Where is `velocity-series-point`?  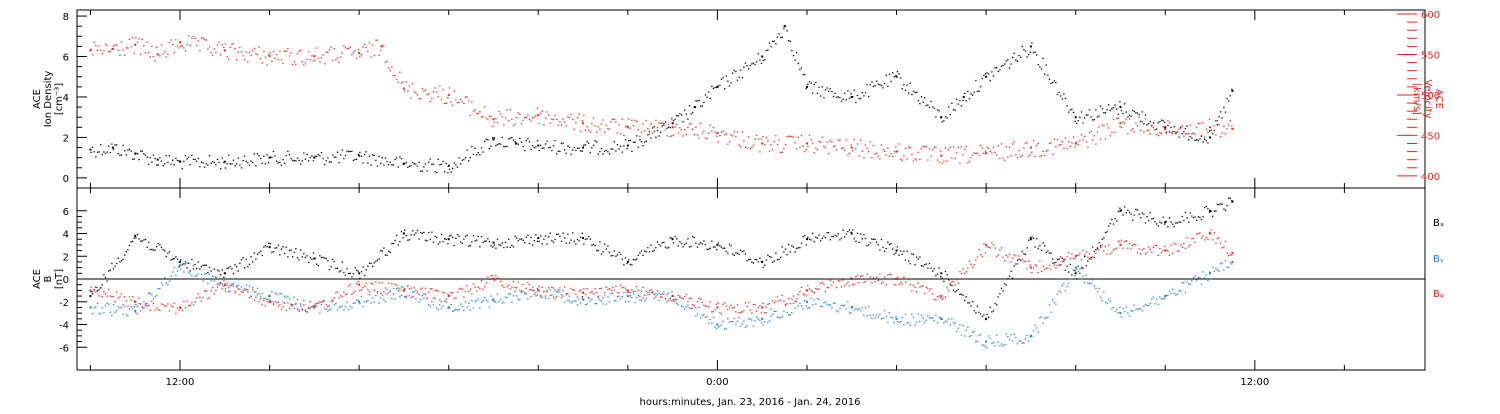 velocity-series-point is located at coordinates (1030, 147).